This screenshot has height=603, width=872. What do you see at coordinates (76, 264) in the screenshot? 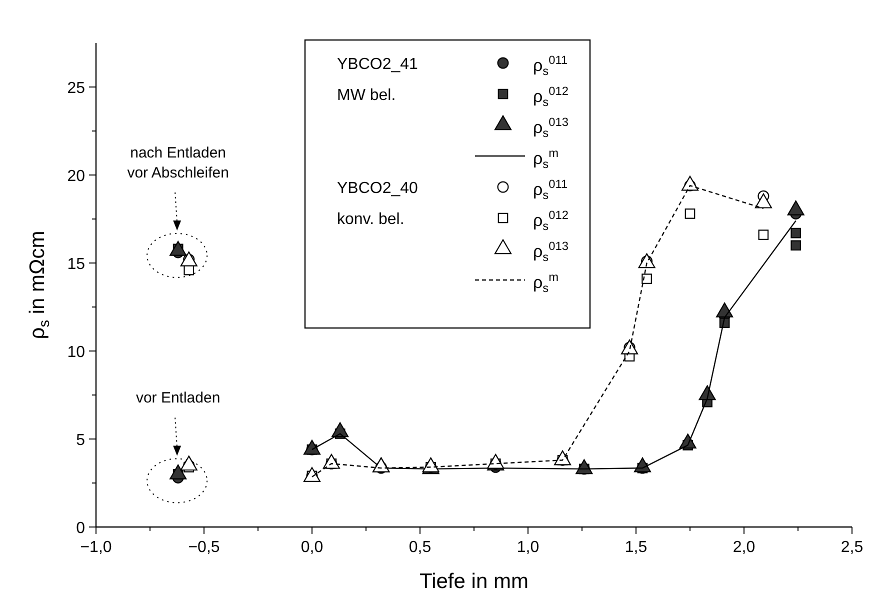
I see `y-tick-label: 15` at bounding box center [76, 264].